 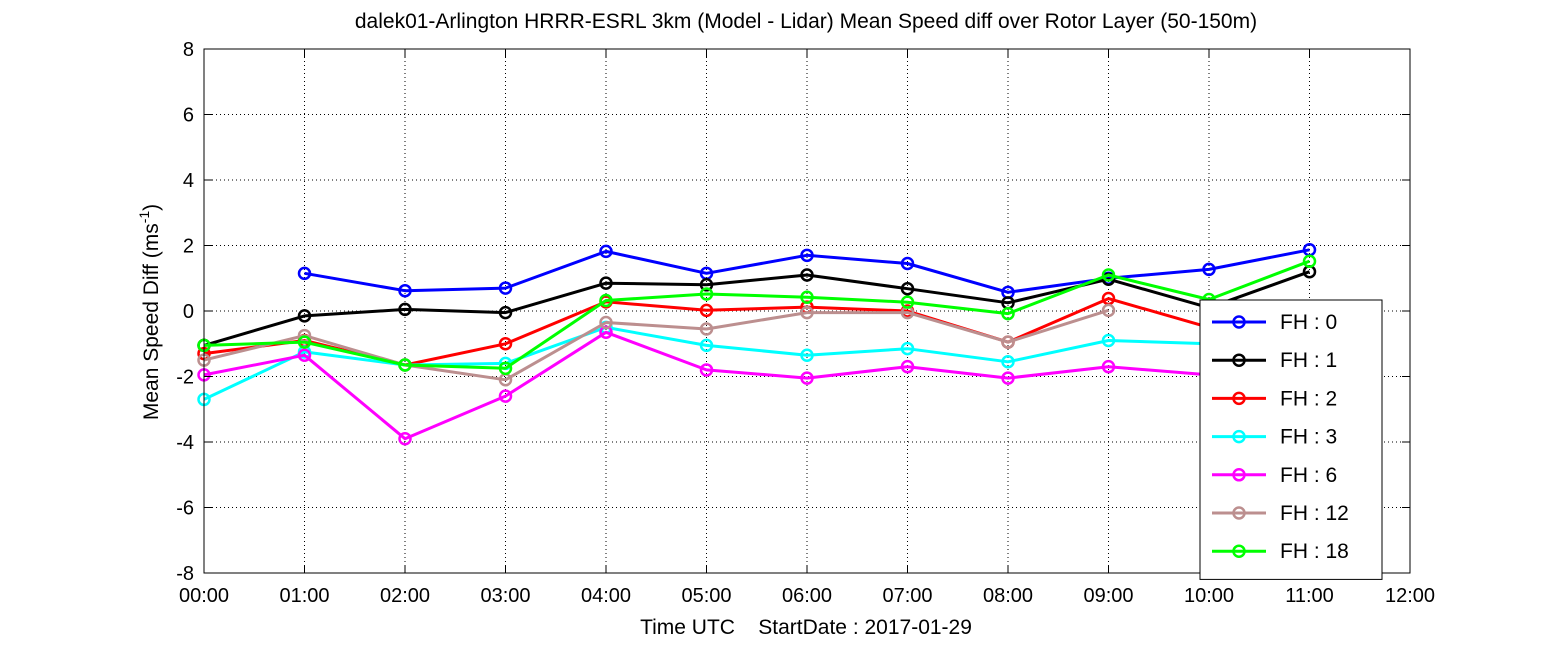 What do you see at coordinates (188, 181) in the screenshot?
I see `y-tick-label: 4` at bounding box center [188, 181].